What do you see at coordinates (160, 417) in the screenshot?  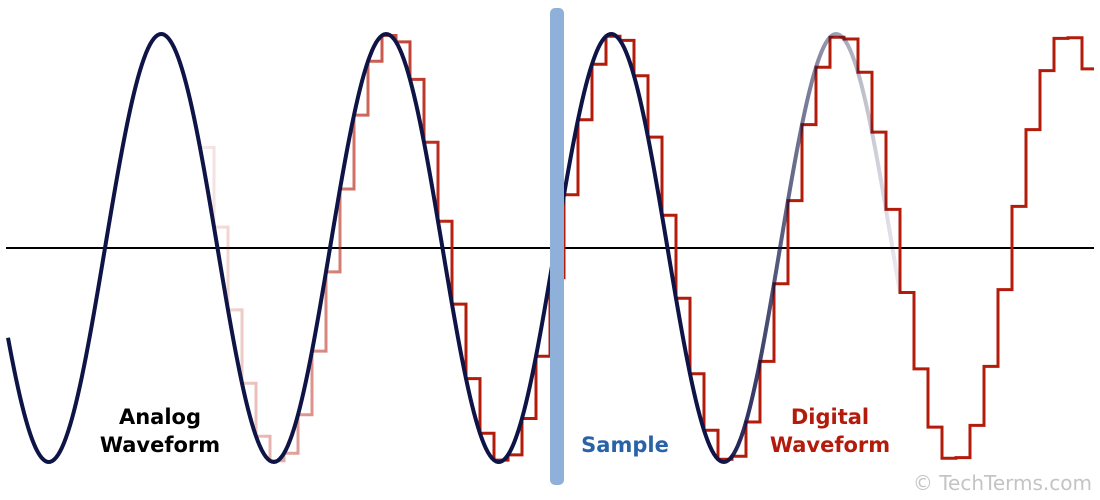 I see `analog-label: Analog` at bounding box center [160, 417].